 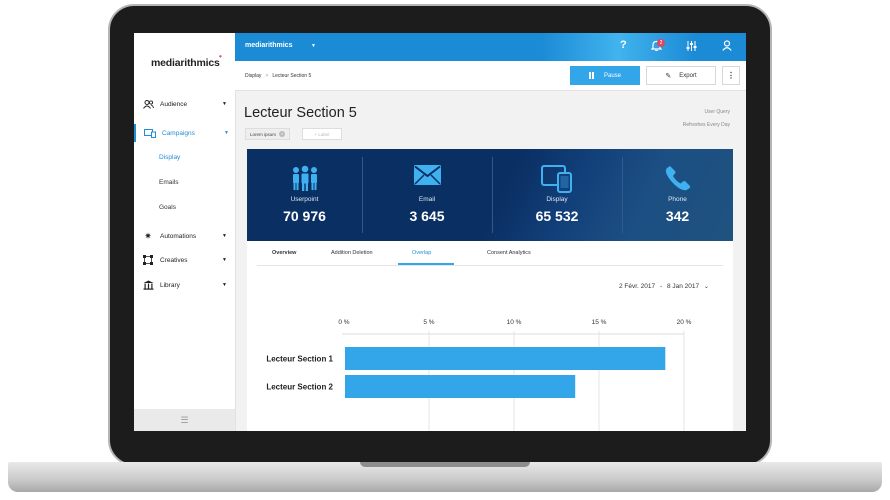 What do you see at coordinates (717, 112) in the screenshot?
I see `query-type: User Query` at bounding box center [717, 112].